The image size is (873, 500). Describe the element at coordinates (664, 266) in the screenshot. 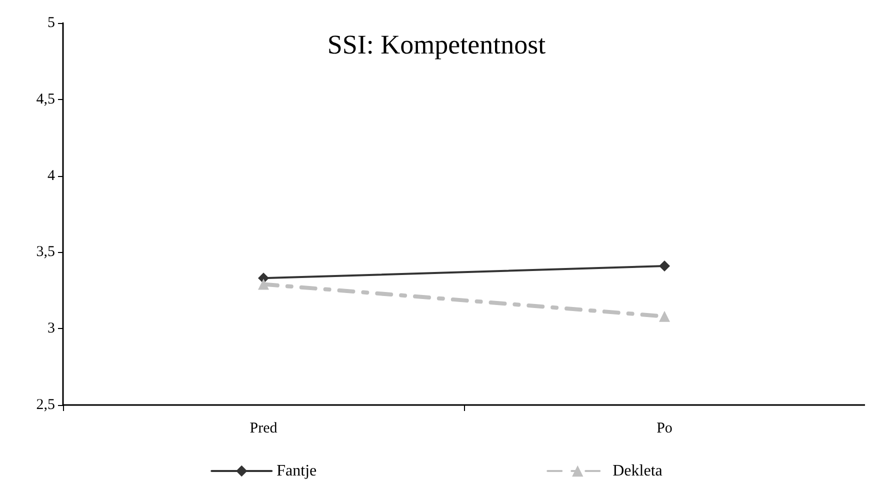

I see `point` at that location.